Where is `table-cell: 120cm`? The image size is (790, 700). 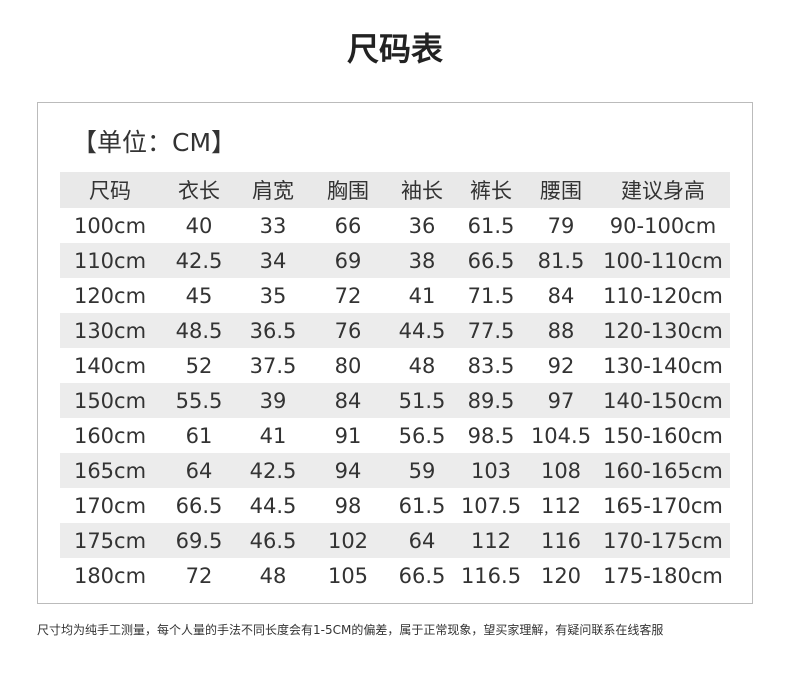
table-cell: 120cm is located at coordinates (110, 295).